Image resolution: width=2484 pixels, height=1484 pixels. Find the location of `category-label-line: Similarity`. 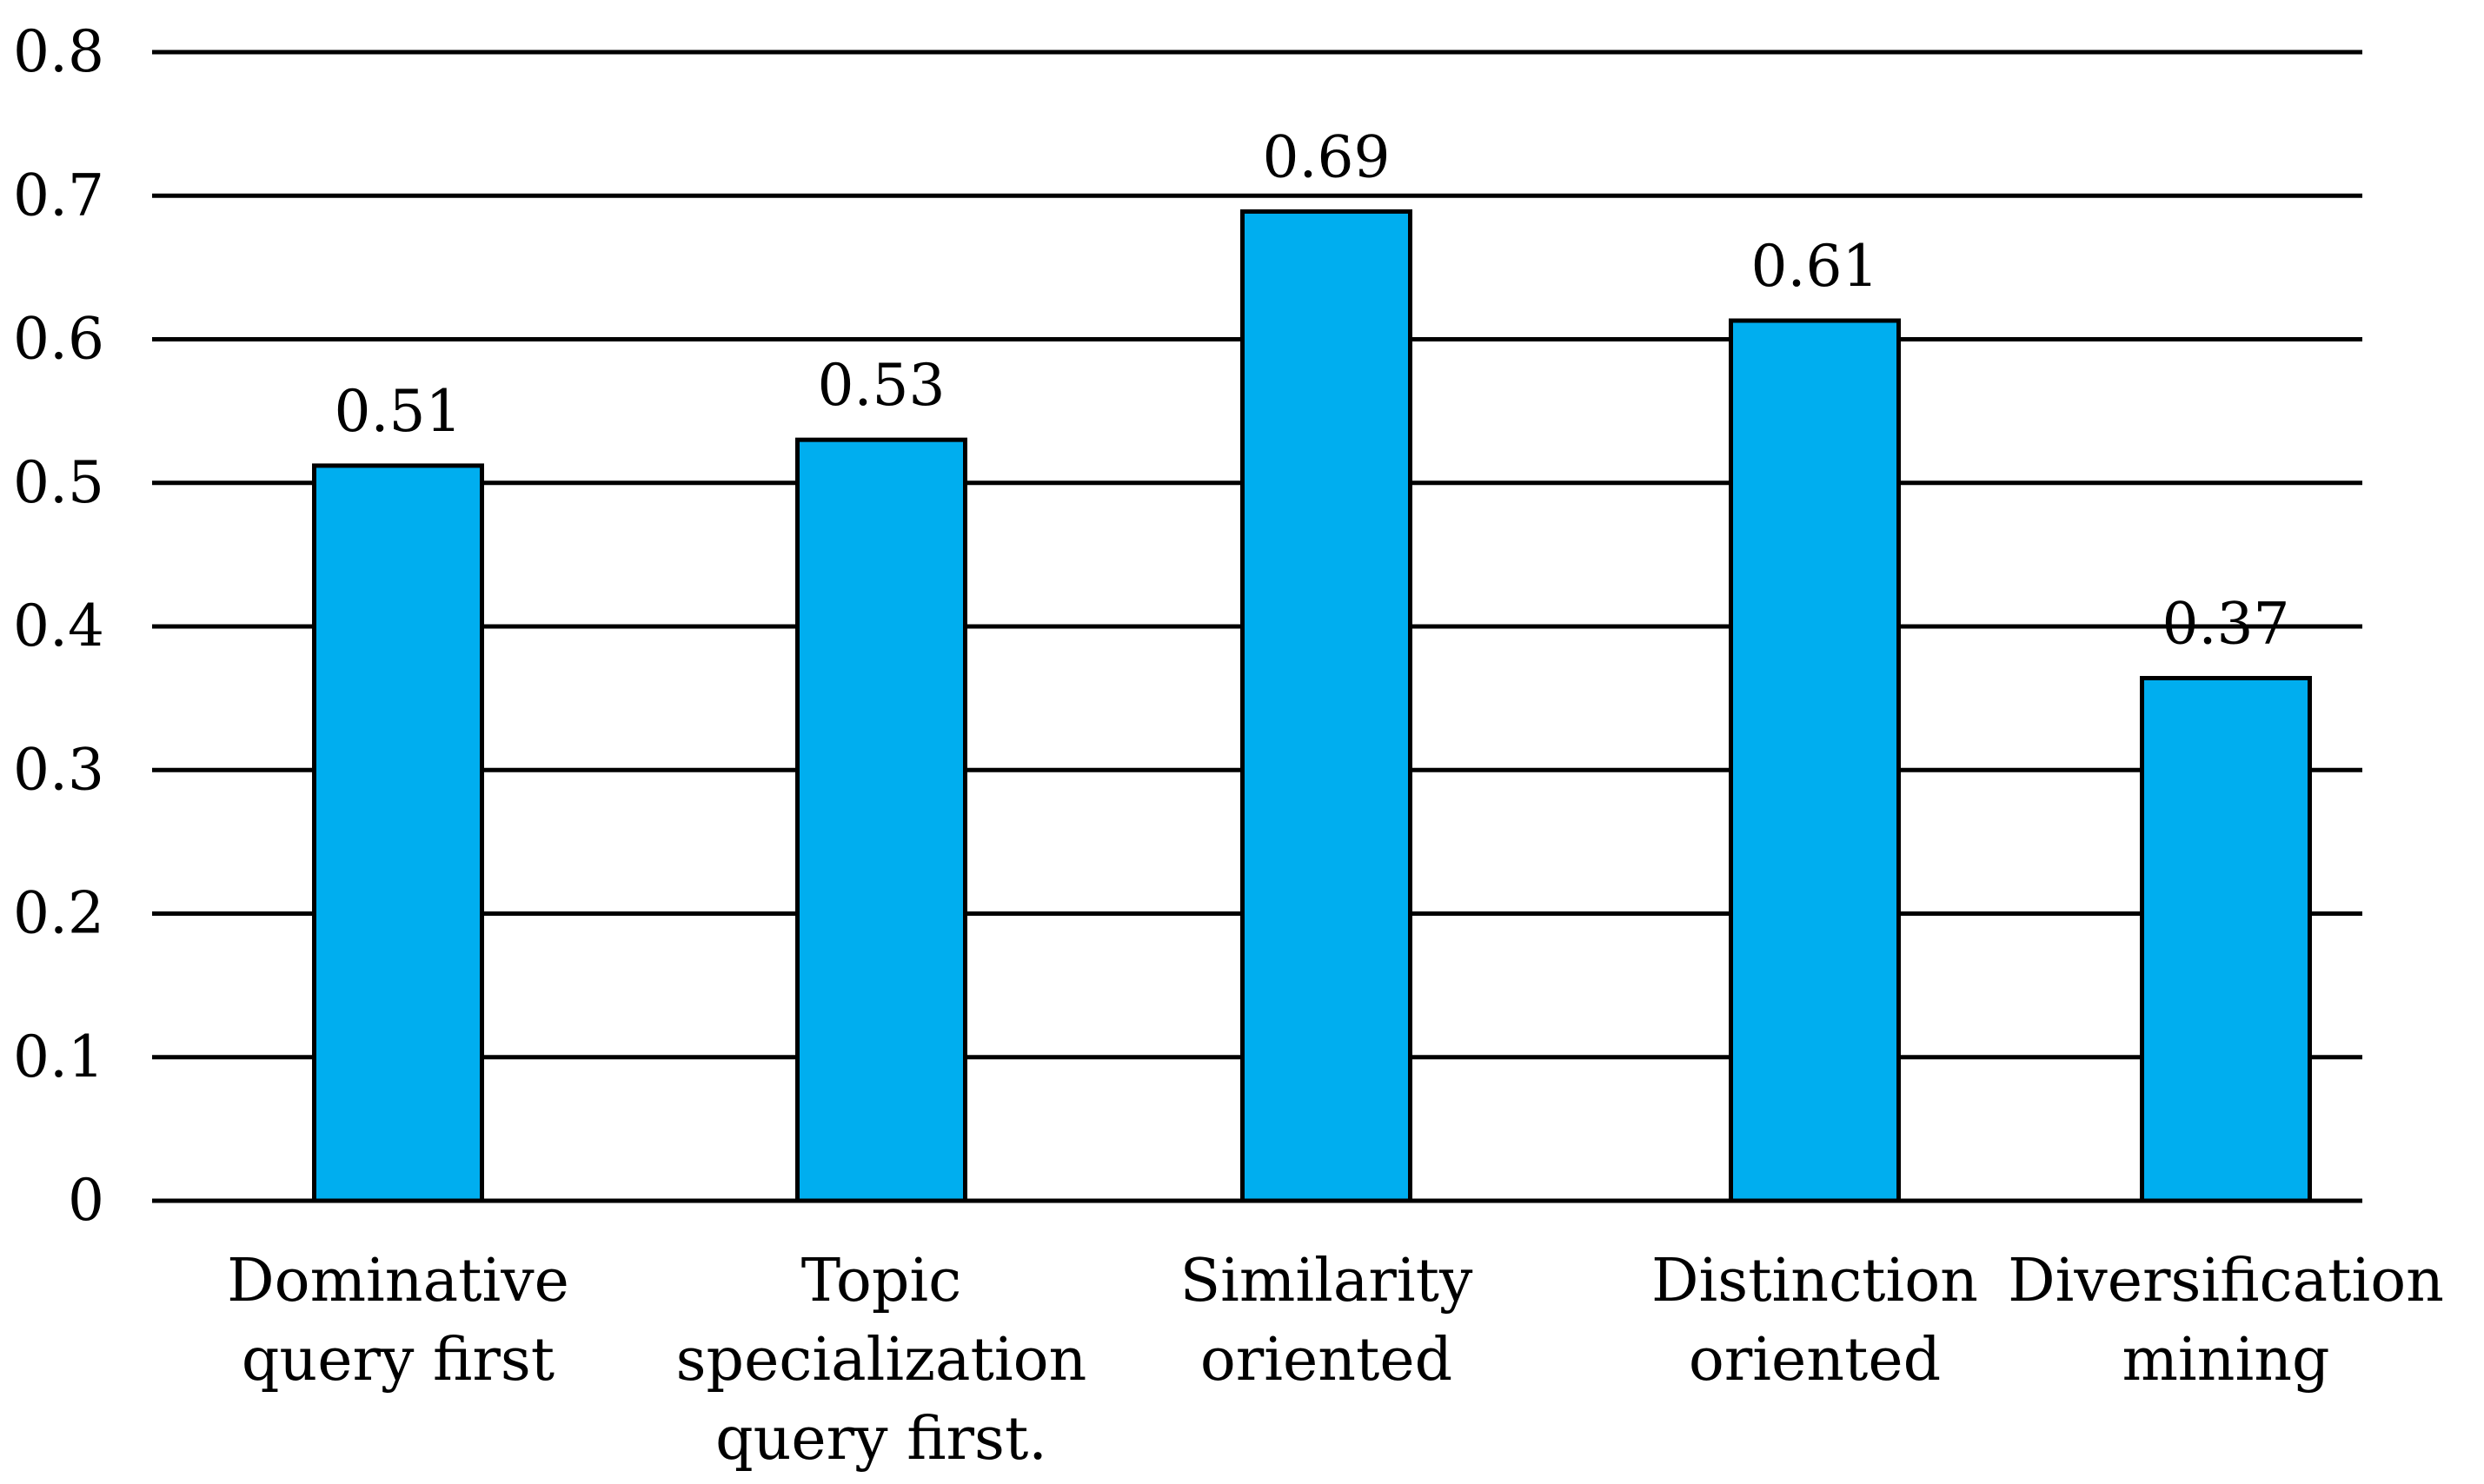

category-label-line: Similarity is located at coordinates (1326, 1281).